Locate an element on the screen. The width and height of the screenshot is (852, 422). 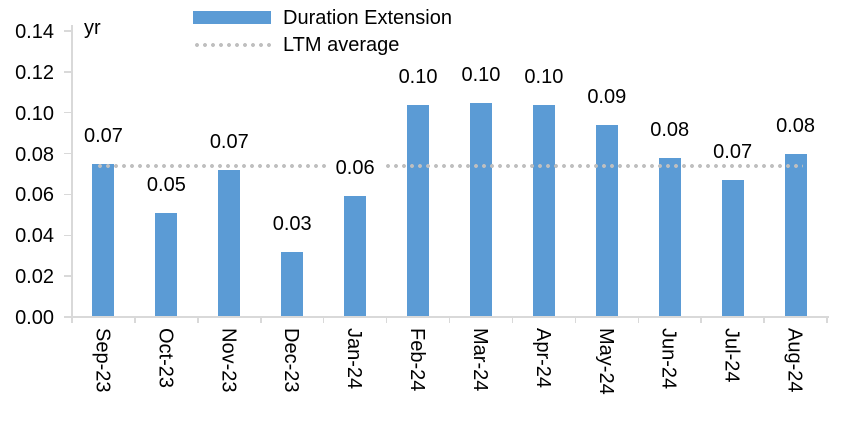
x-axis-label-apr-24: Apr-24 is located at coordinates (542, 358).